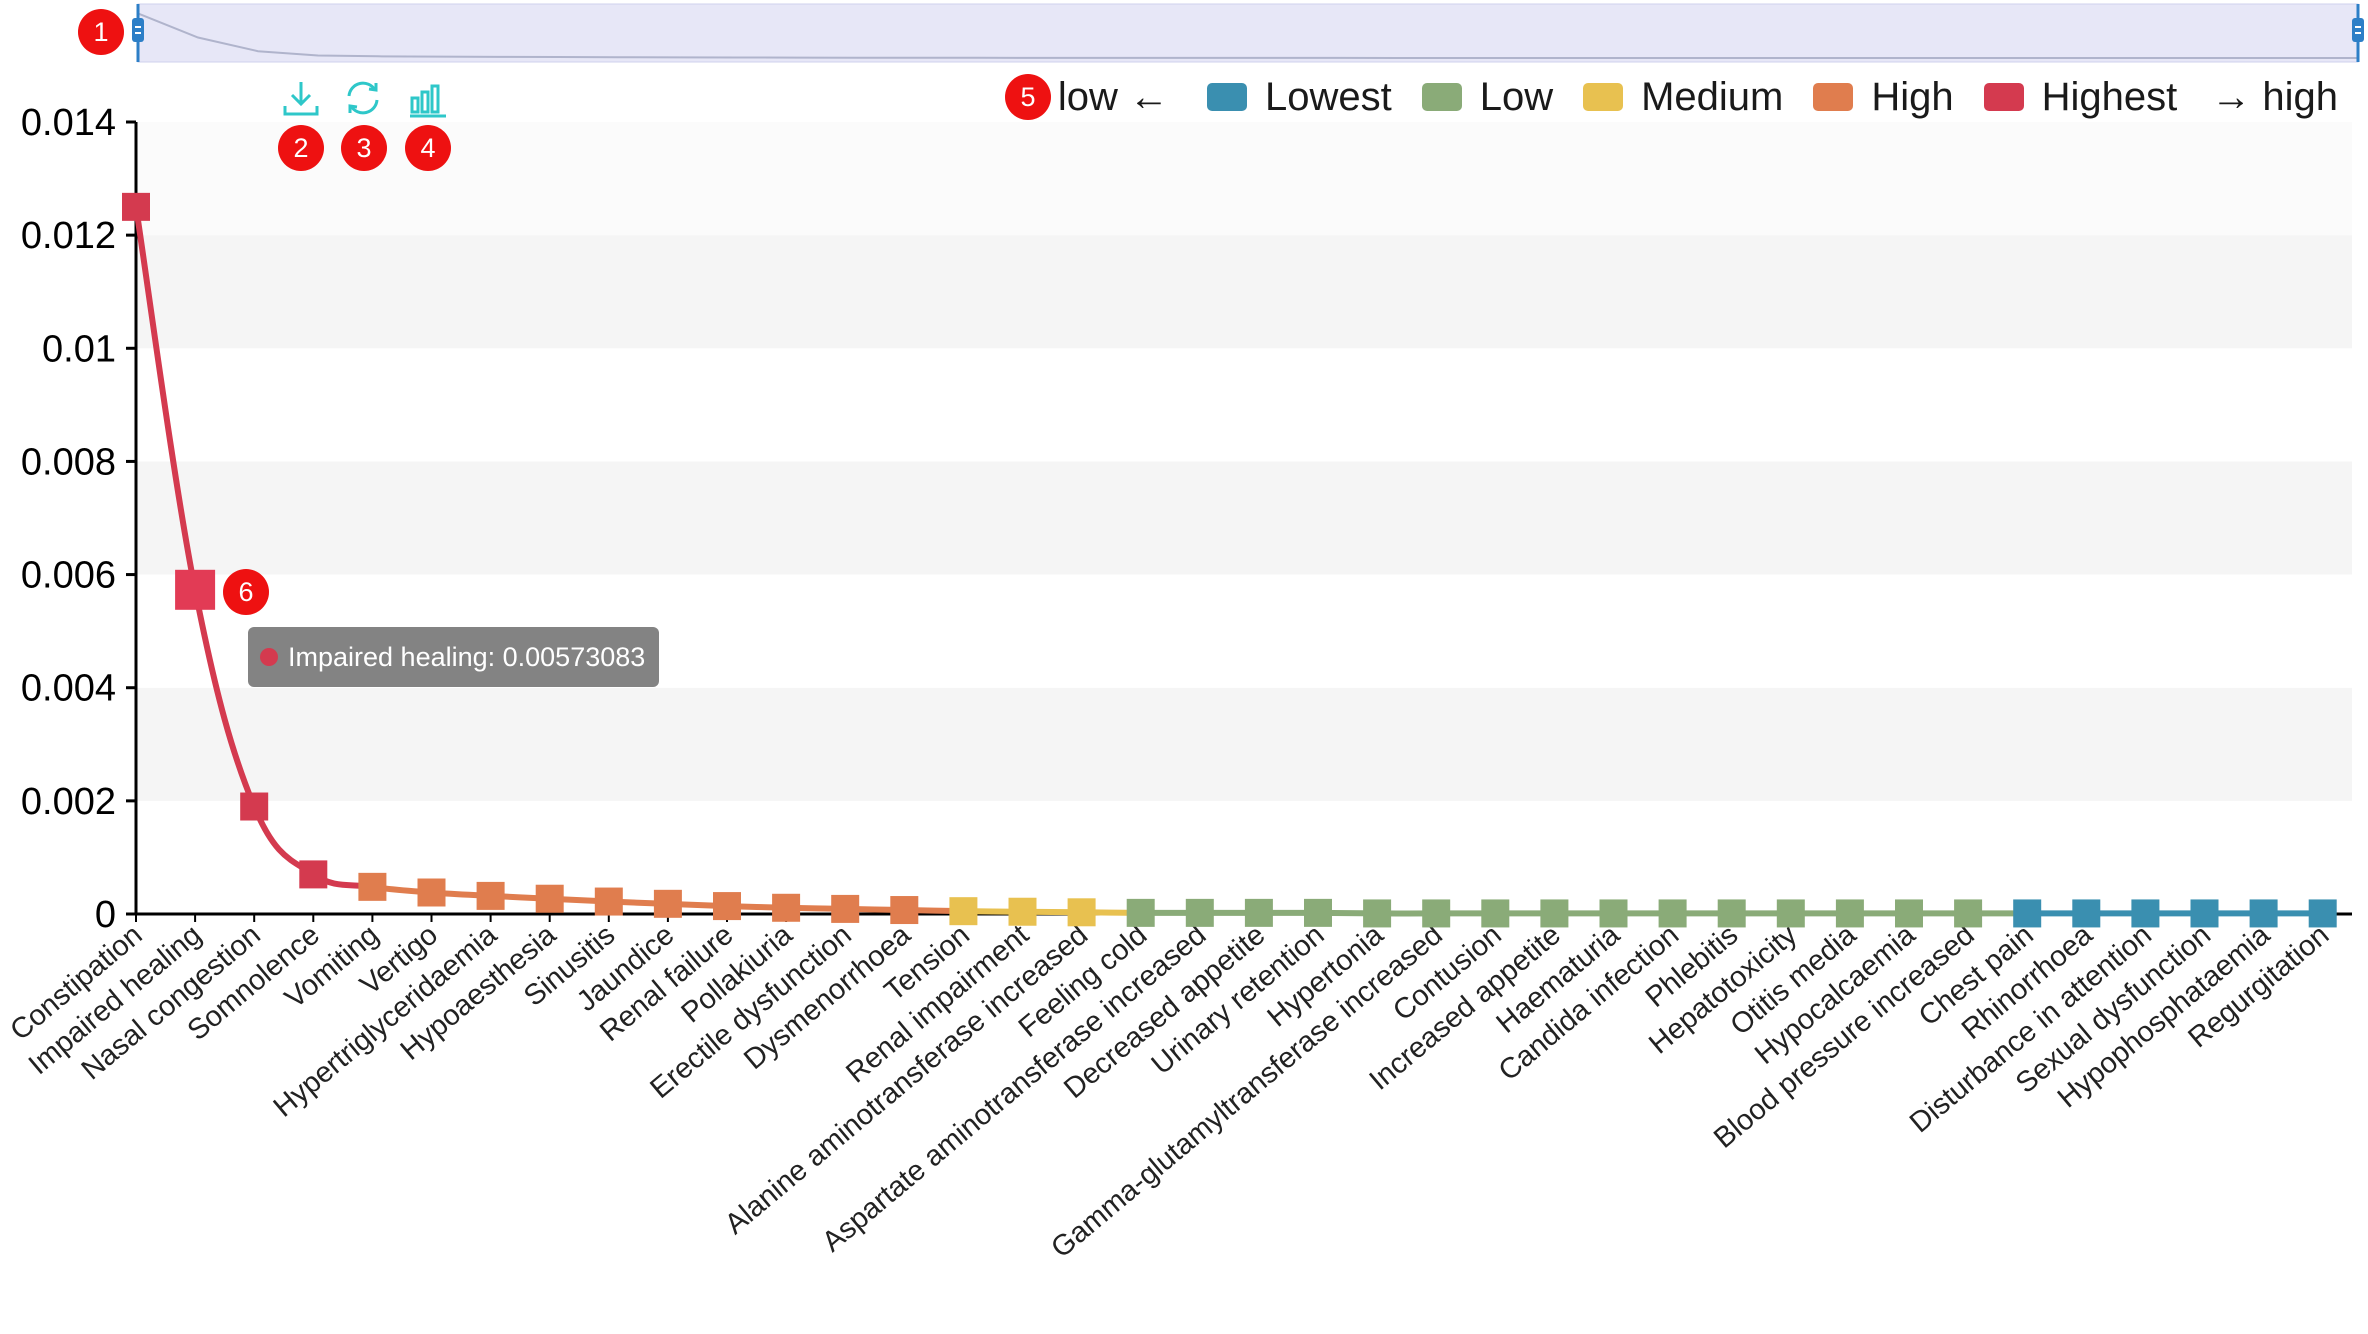 This screenshot has height=1334, width=2368. I want to click on visual-map-legend: low ← Lowest Low Medium High Highest → high, so click(1698, 97).